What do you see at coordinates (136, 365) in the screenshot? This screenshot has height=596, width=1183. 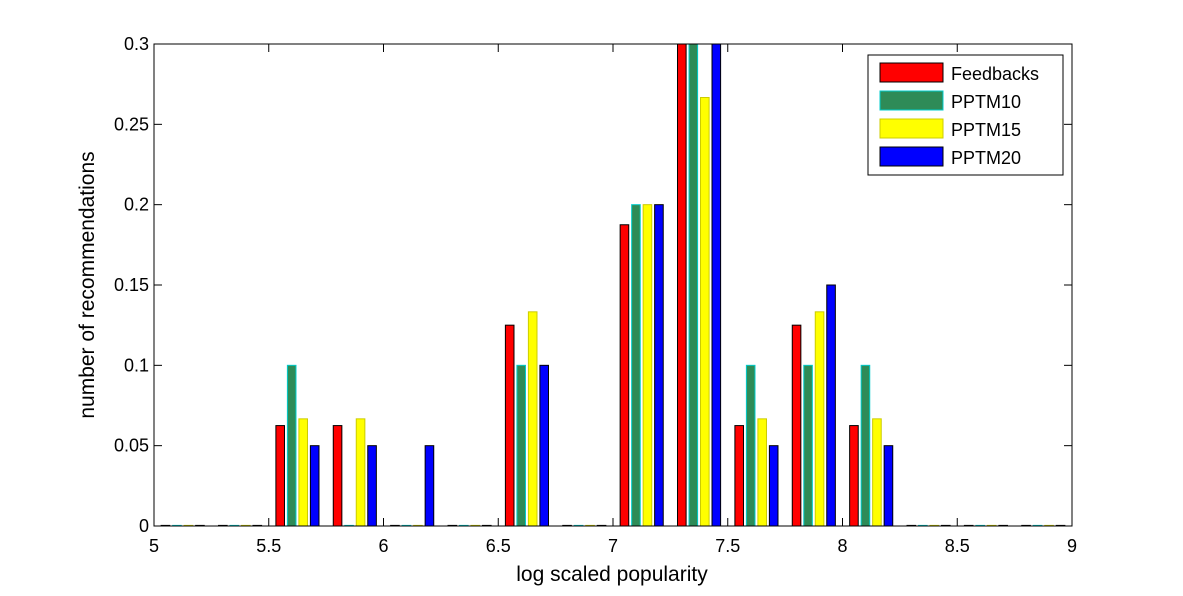 I see `y-tick-label: 0.1` at bounding box center [136, 365].